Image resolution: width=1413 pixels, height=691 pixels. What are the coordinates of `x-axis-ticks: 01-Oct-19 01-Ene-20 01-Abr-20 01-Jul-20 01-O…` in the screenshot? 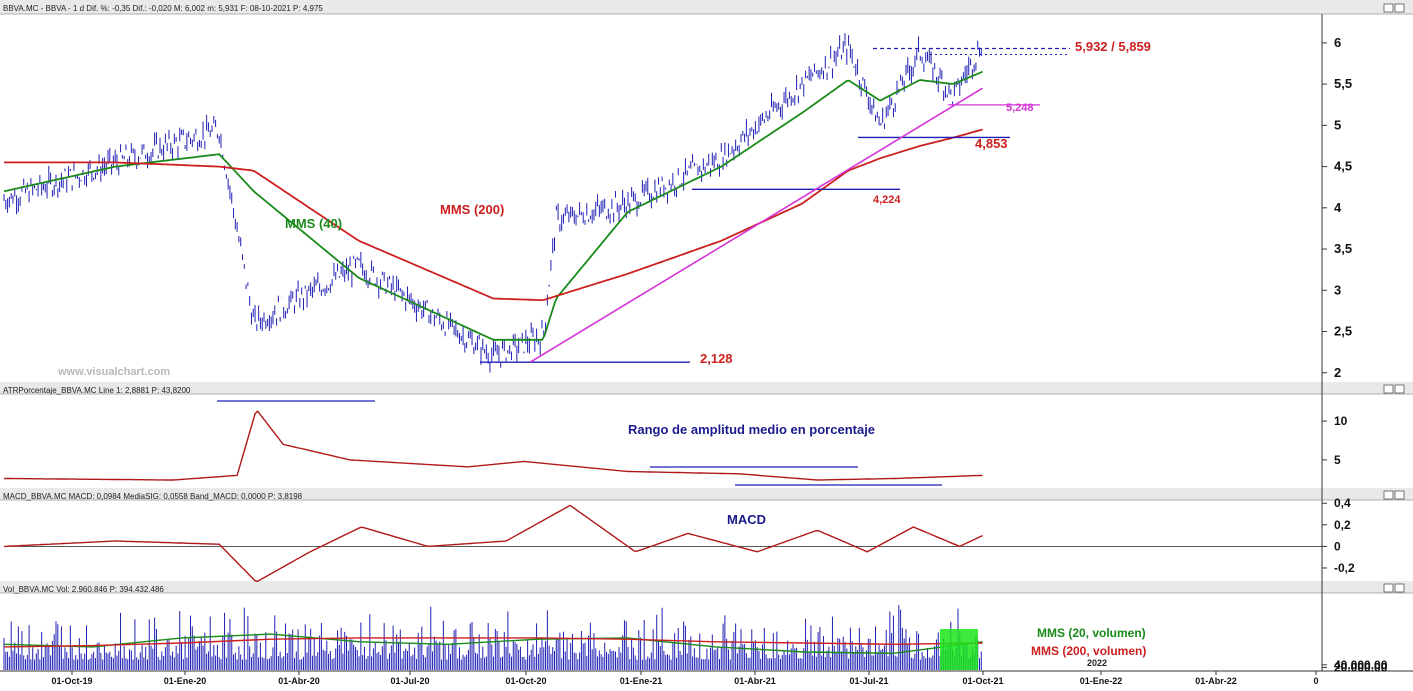 It's located at (685, 678).